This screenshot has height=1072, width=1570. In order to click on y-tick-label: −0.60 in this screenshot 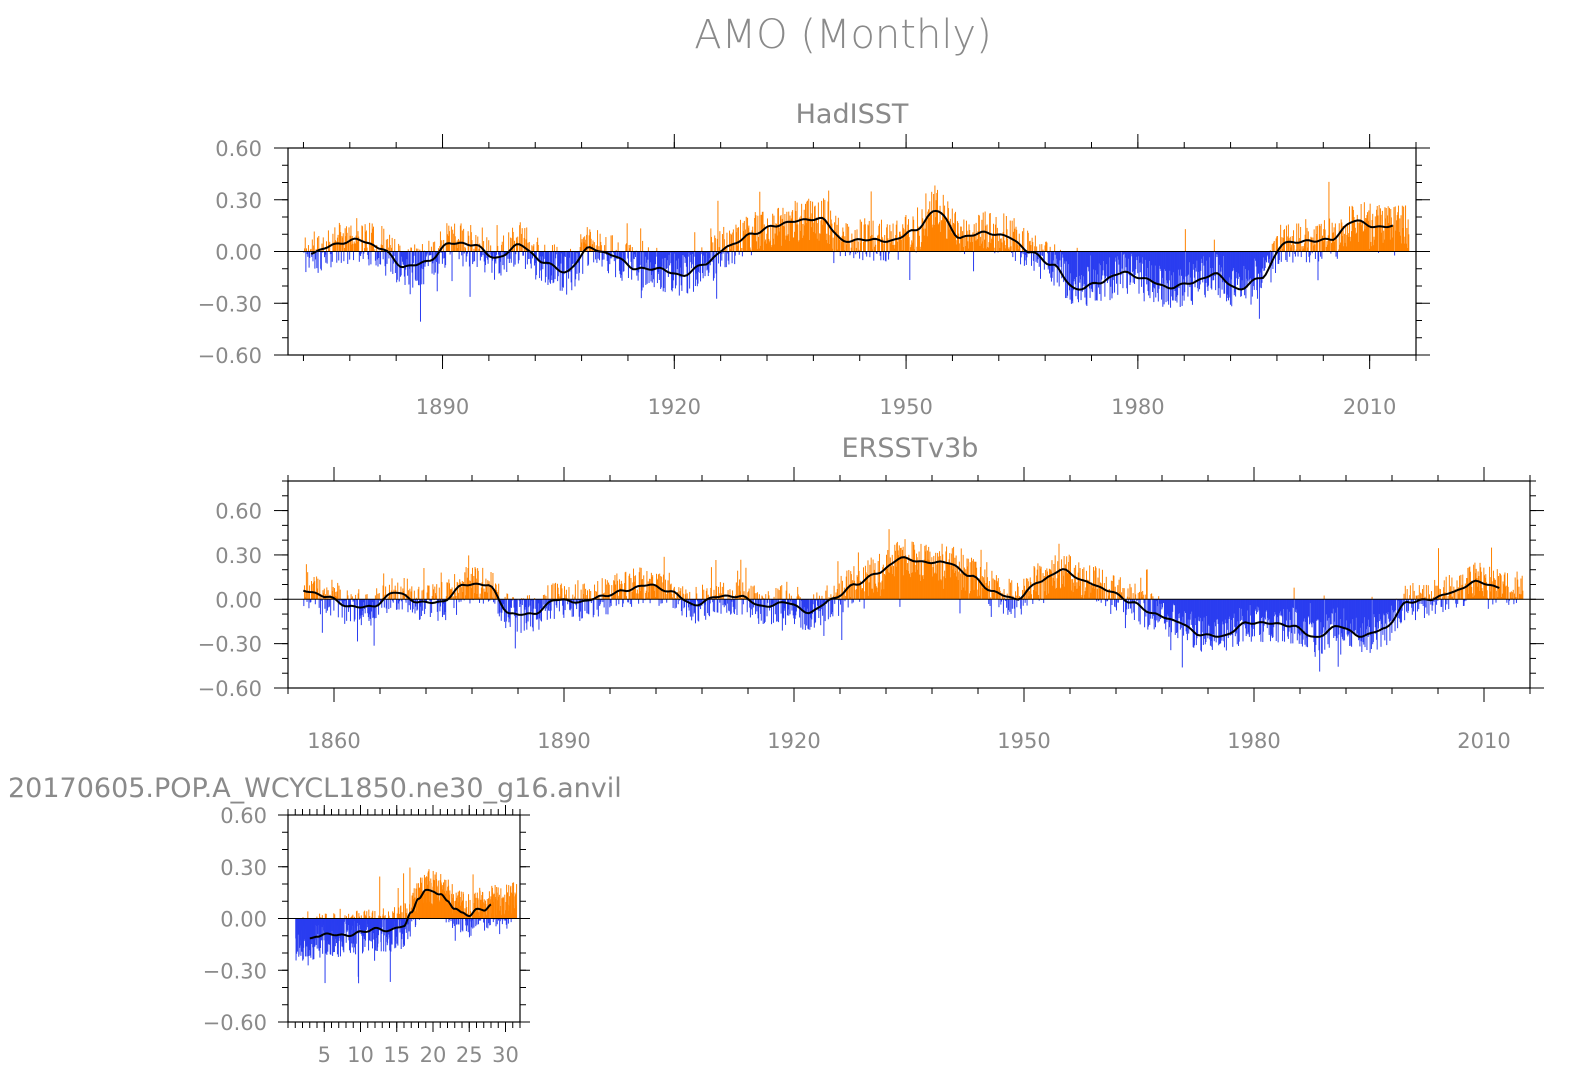, I will do `click(230, 689)`.